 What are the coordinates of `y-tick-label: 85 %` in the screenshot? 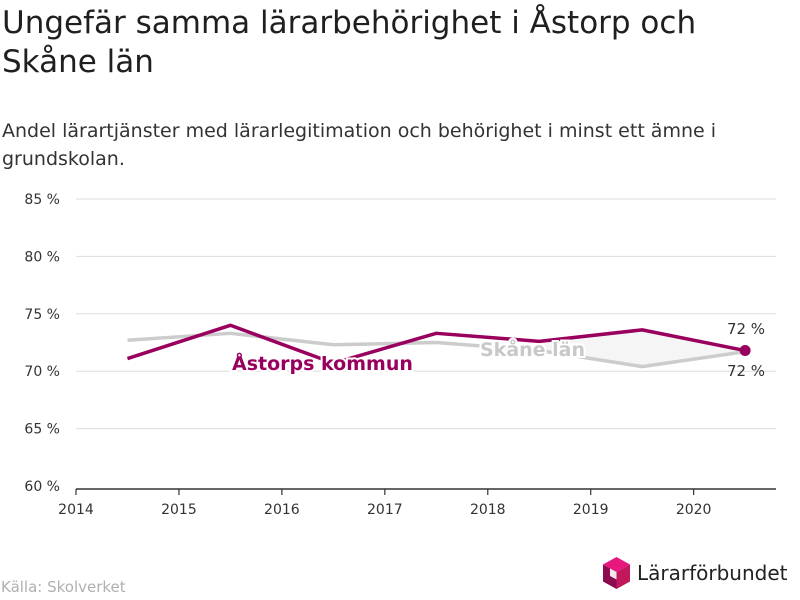 It's located at (42, 200).